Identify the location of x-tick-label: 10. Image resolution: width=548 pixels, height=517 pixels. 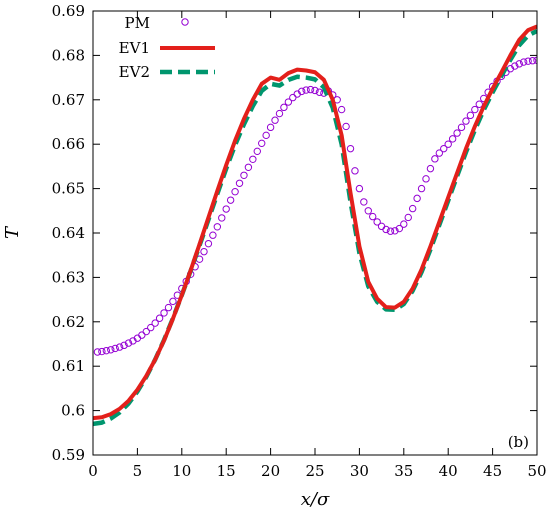
(181, 471).